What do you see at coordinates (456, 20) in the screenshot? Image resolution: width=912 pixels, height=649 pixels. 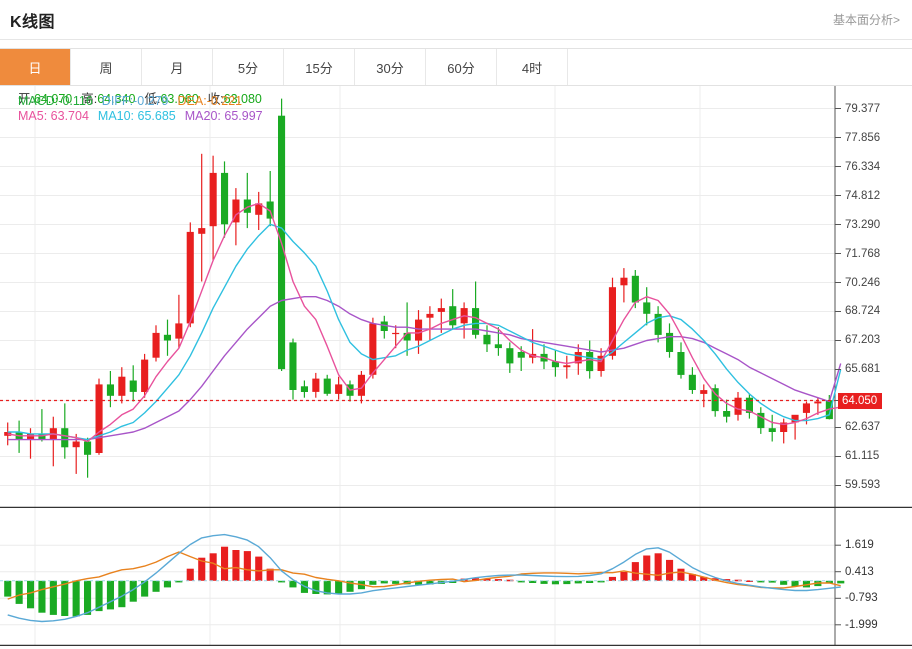 I see `page-header: K线图 基本面分析>` at bounding box center [456, 20].